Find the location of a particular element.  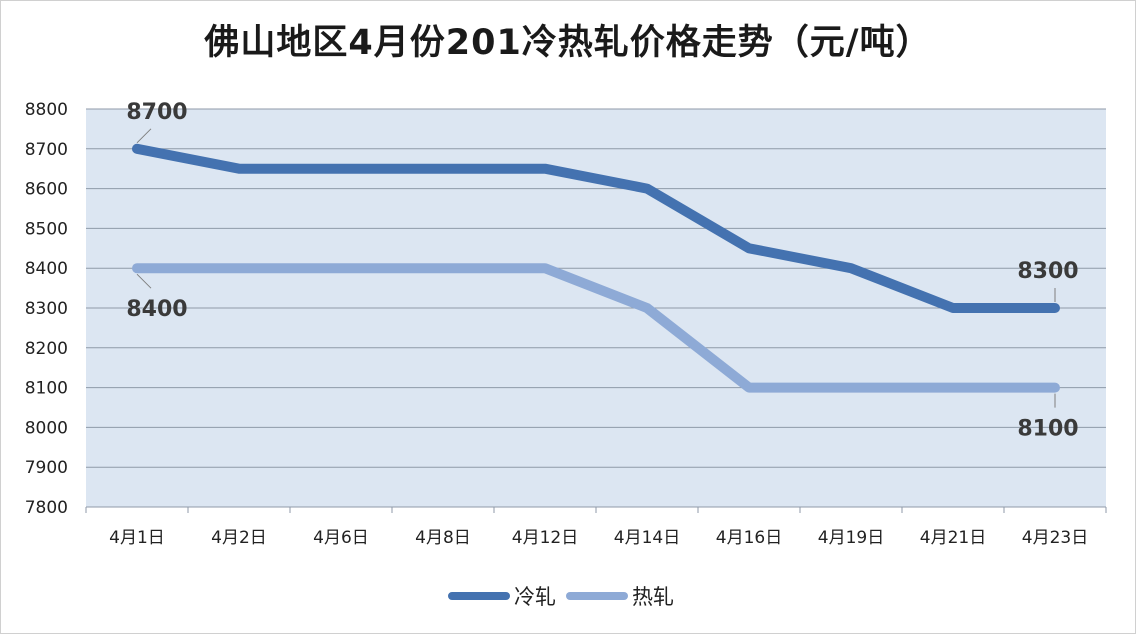

legend-item-hot: 热轧 is located at coordinates (620, 596).